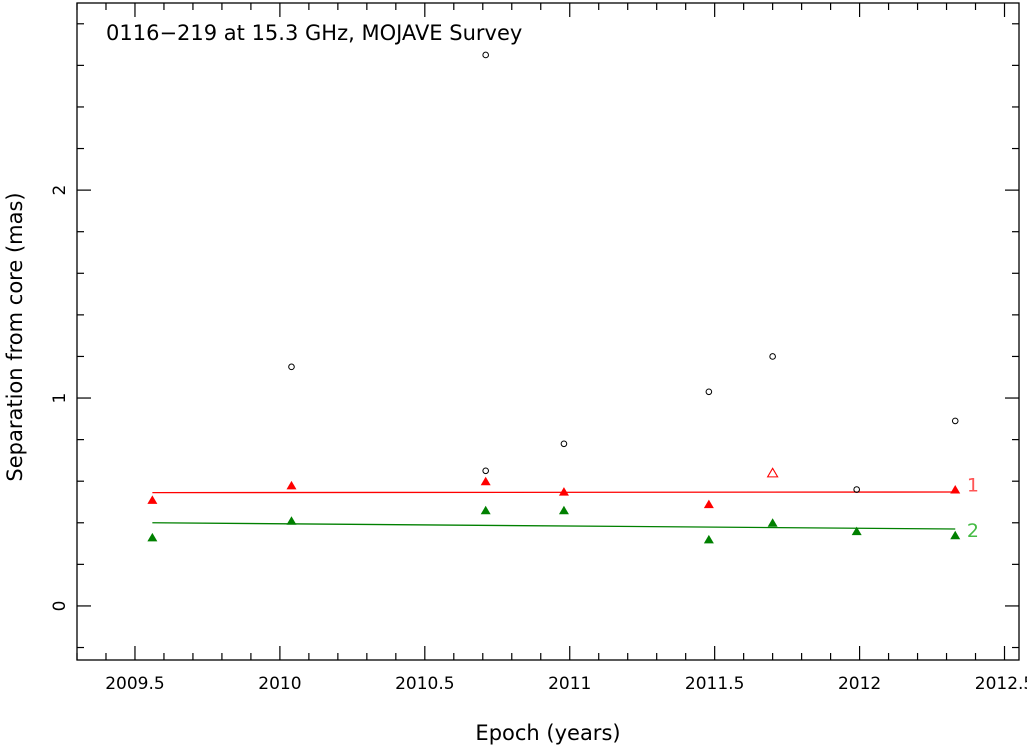 The image size is (1027, 751). I want to click on x-axis-title: Epoch (years), so click(547, 733).